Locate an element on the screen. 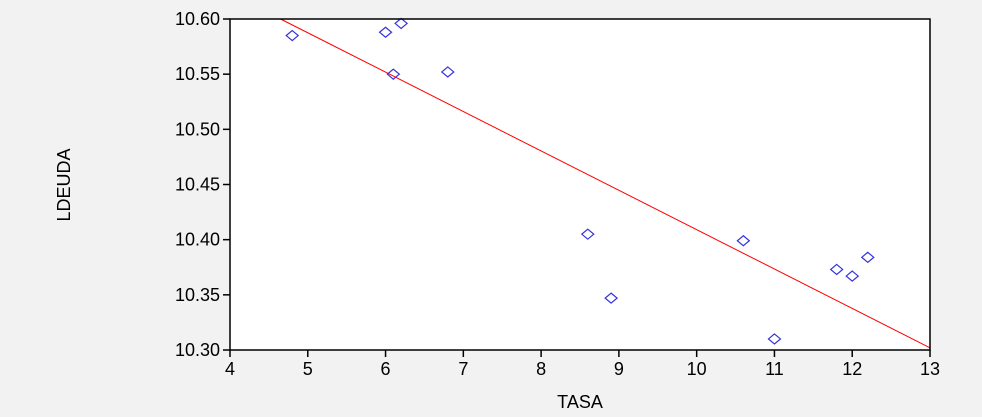 This screenshot has width=982, height=417. y-tick-label: 10.55 is located at coordinates (197, 74).